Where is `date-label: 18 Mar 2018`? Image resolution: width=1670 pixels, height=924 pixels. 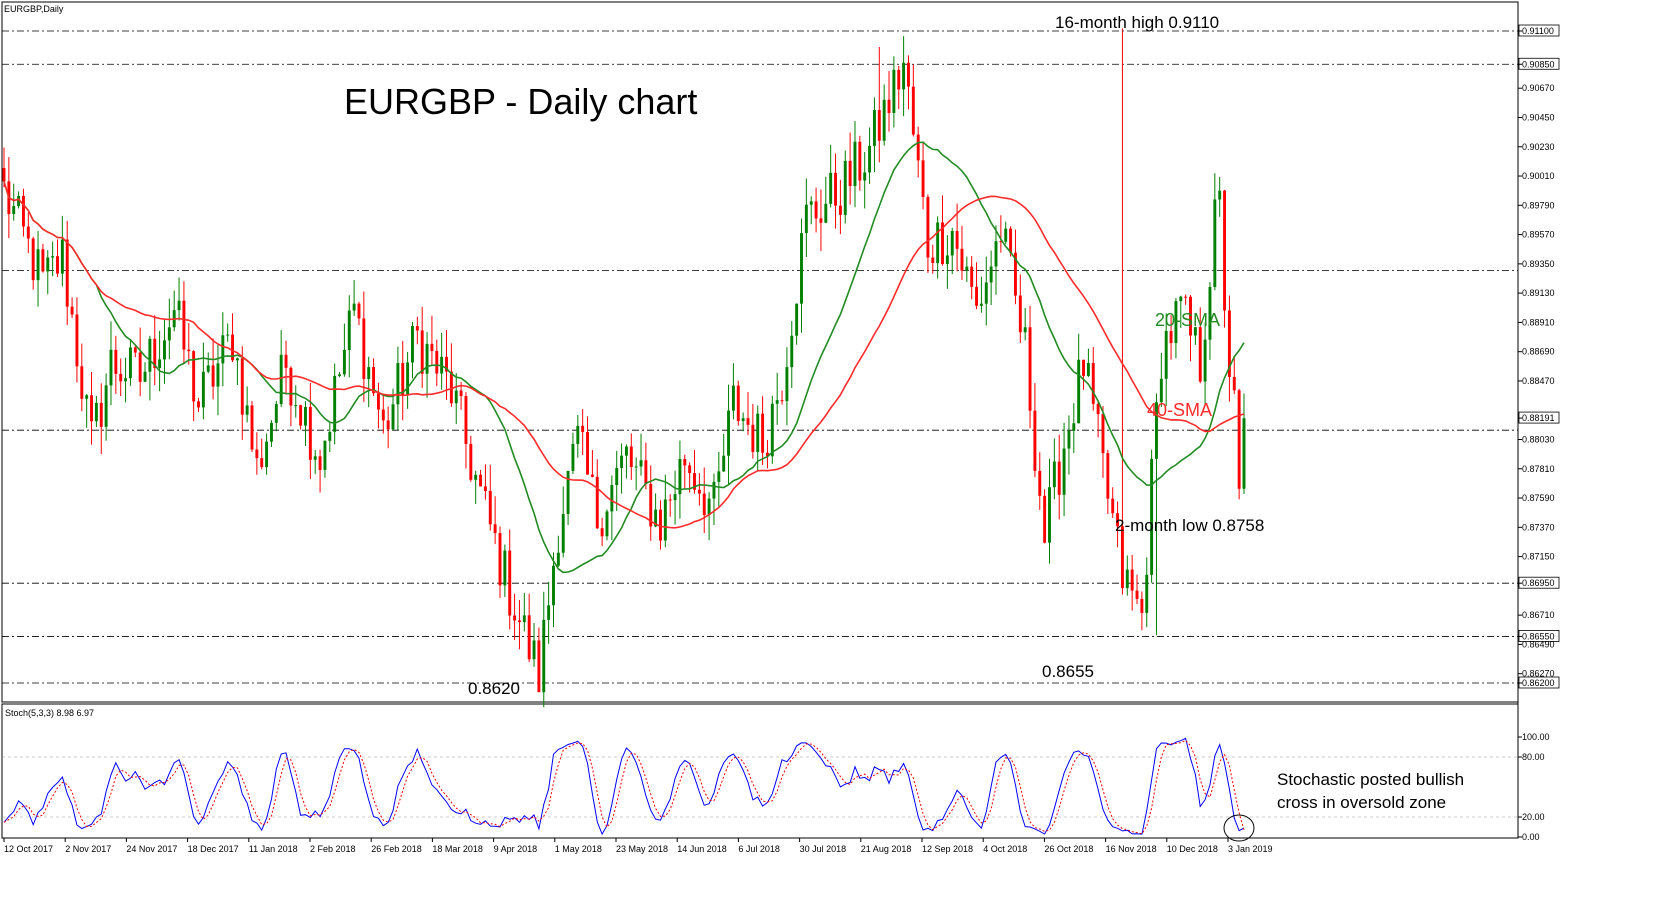
date-label: 18 Mar 2018 is located at coordinates (457, 849).